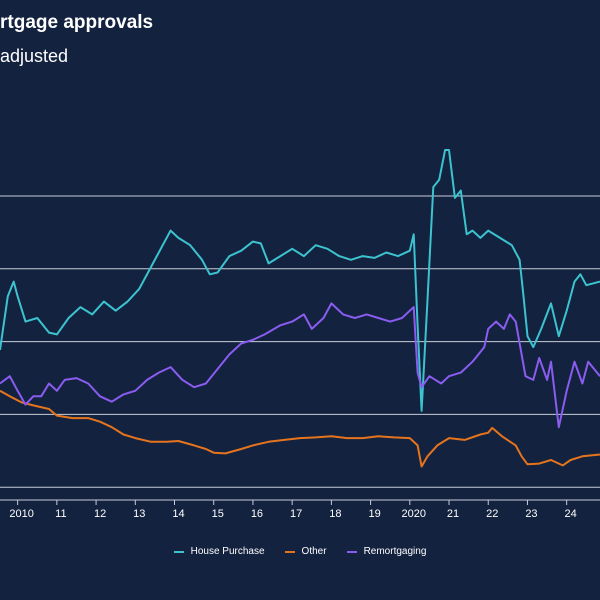 The width and height of the screenshot is (600, 600). I want to click on x-tick-label: 2010, so click(21, 514).